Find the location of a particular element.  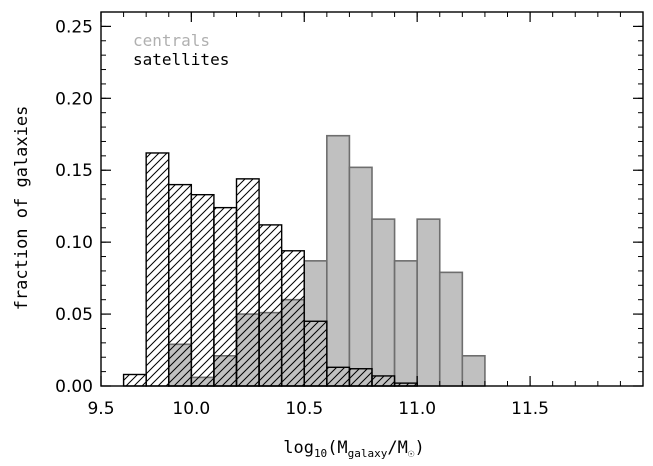

y-tick-label: 0.25 is located at coordinates (74, 27).